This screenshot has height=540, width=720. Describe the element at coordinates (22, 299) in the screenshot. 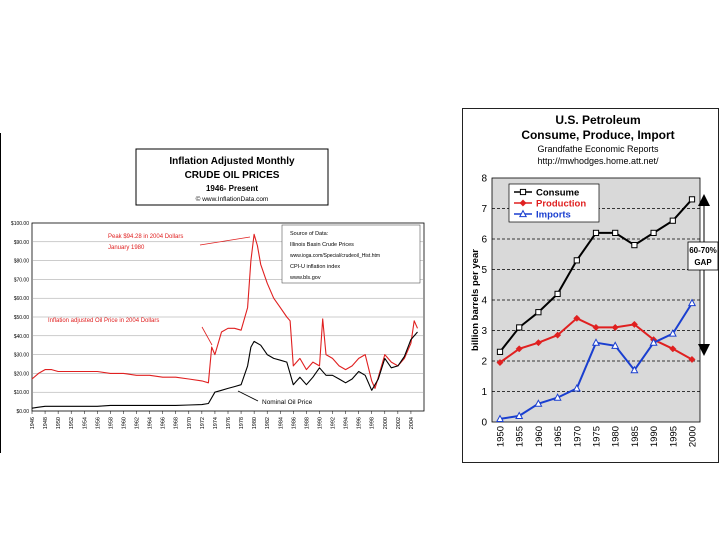

I see `crude-oil-y-tick-60: $60.00` at that location.